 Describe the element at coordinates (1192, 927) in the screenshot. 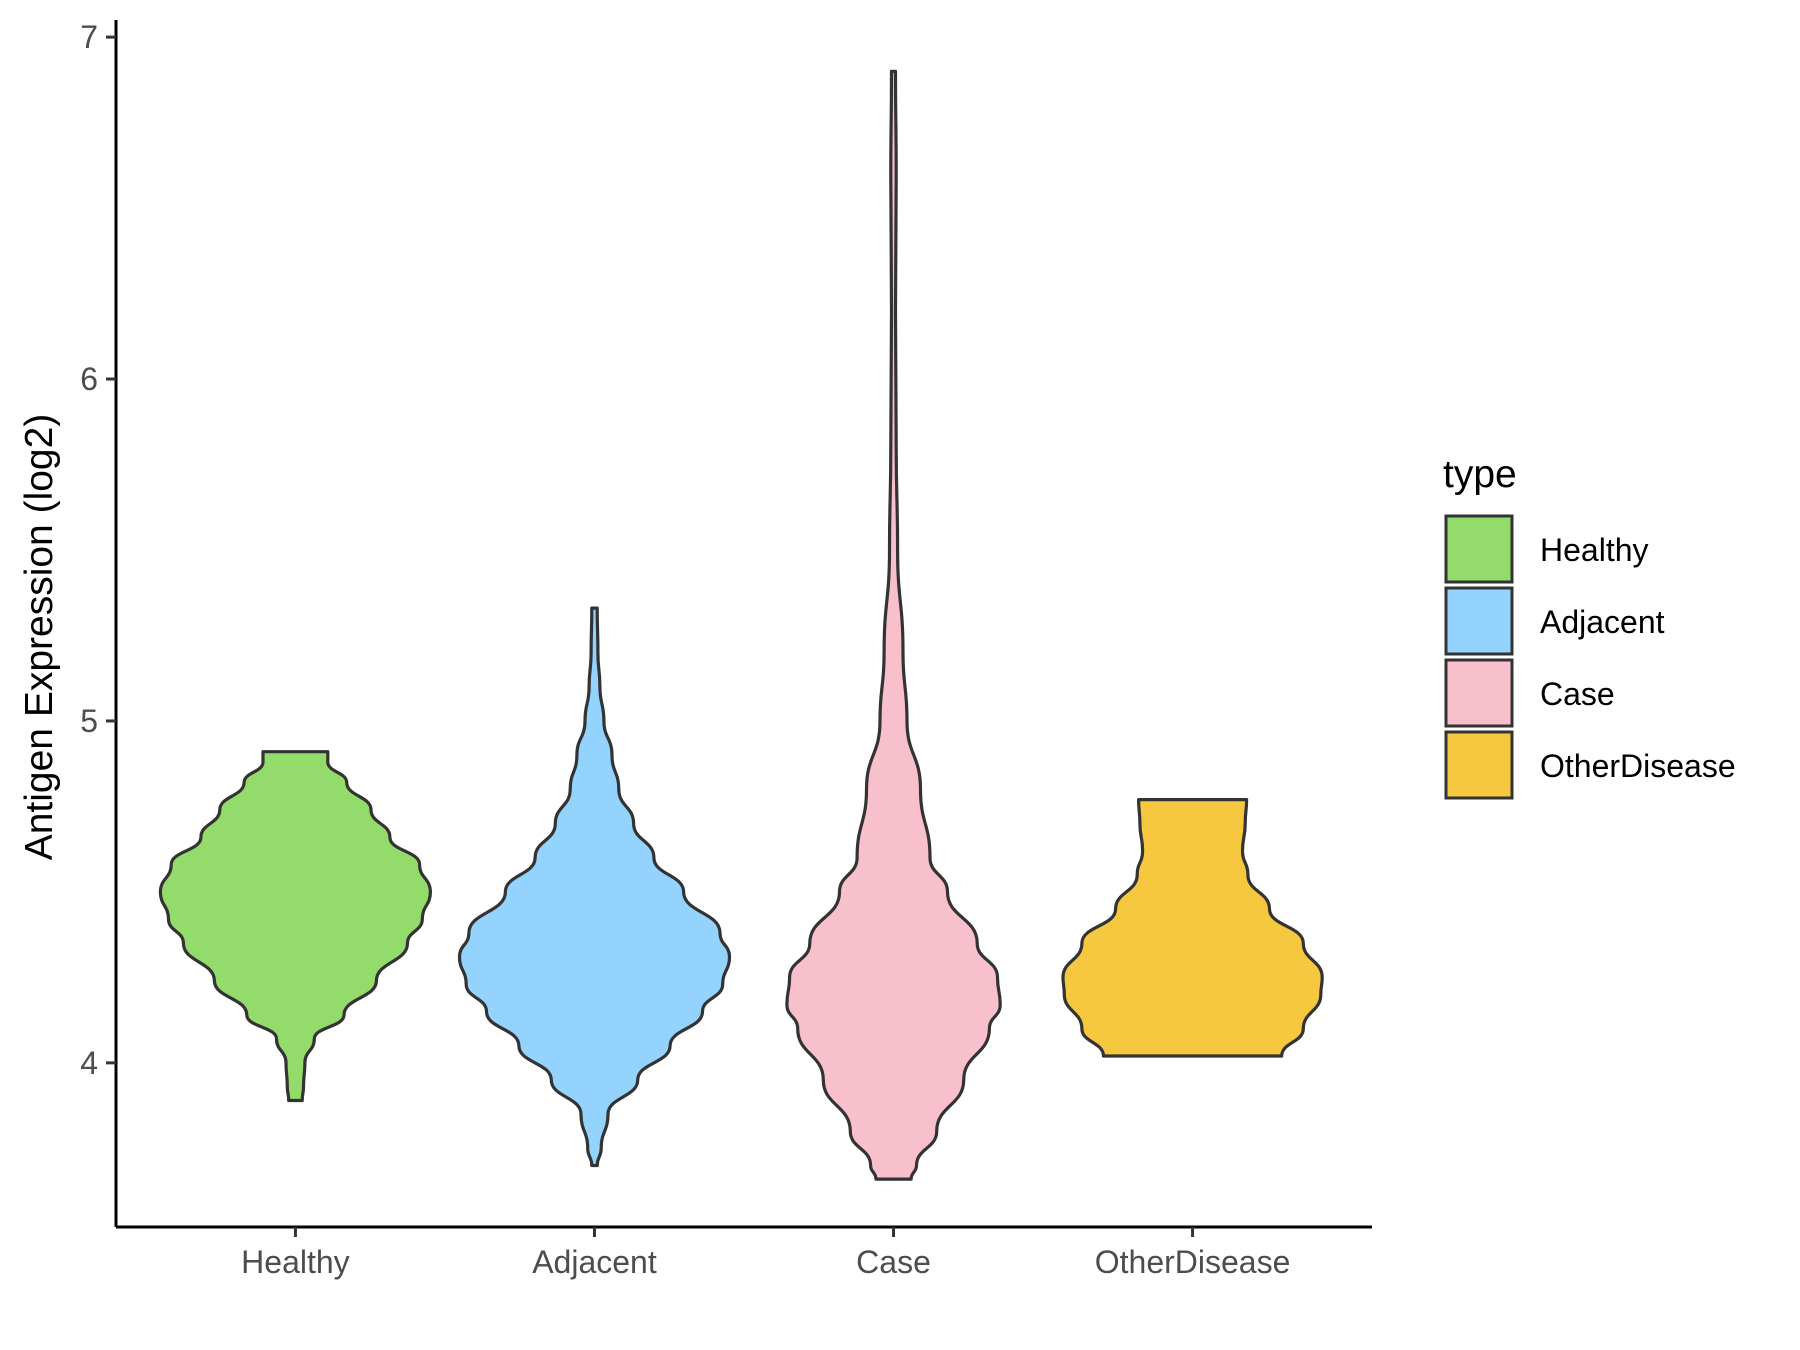

I see `violin-otherdisease` at that location.